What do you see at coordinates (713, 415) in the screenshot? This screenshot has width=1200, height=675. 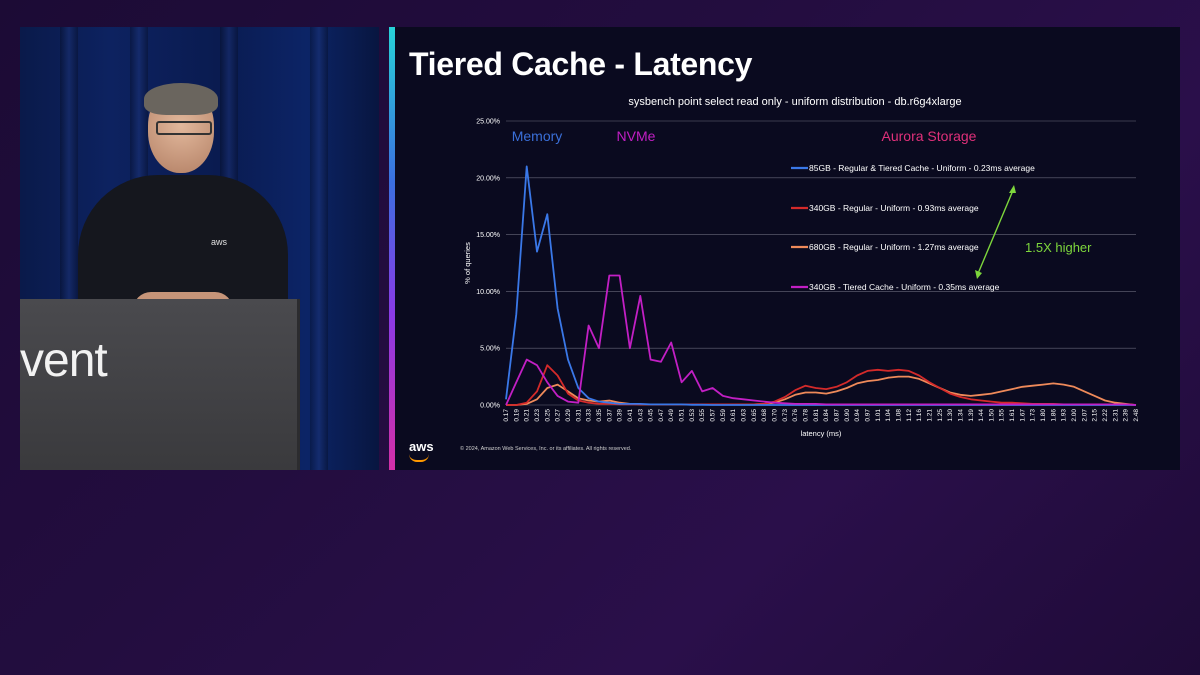 I see `x-tick-label: 0.57` at bounding box center [713, 415].